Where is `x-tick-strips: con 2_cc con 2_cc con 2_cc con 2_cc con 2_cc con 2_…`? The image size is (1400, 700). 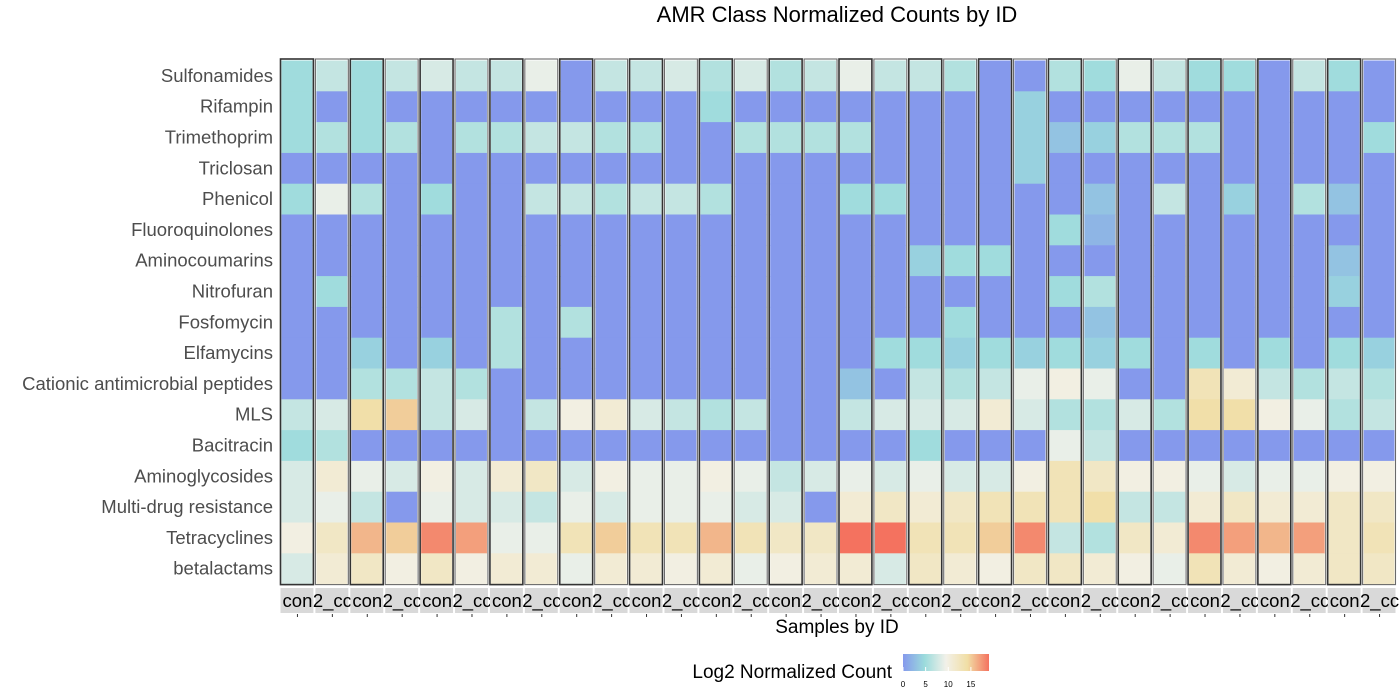 x-tick-strips: con 2_cc con 2_cc con 2_cc con 2_cc con 2_cc con 2_… is located at coordinates (839, 602).